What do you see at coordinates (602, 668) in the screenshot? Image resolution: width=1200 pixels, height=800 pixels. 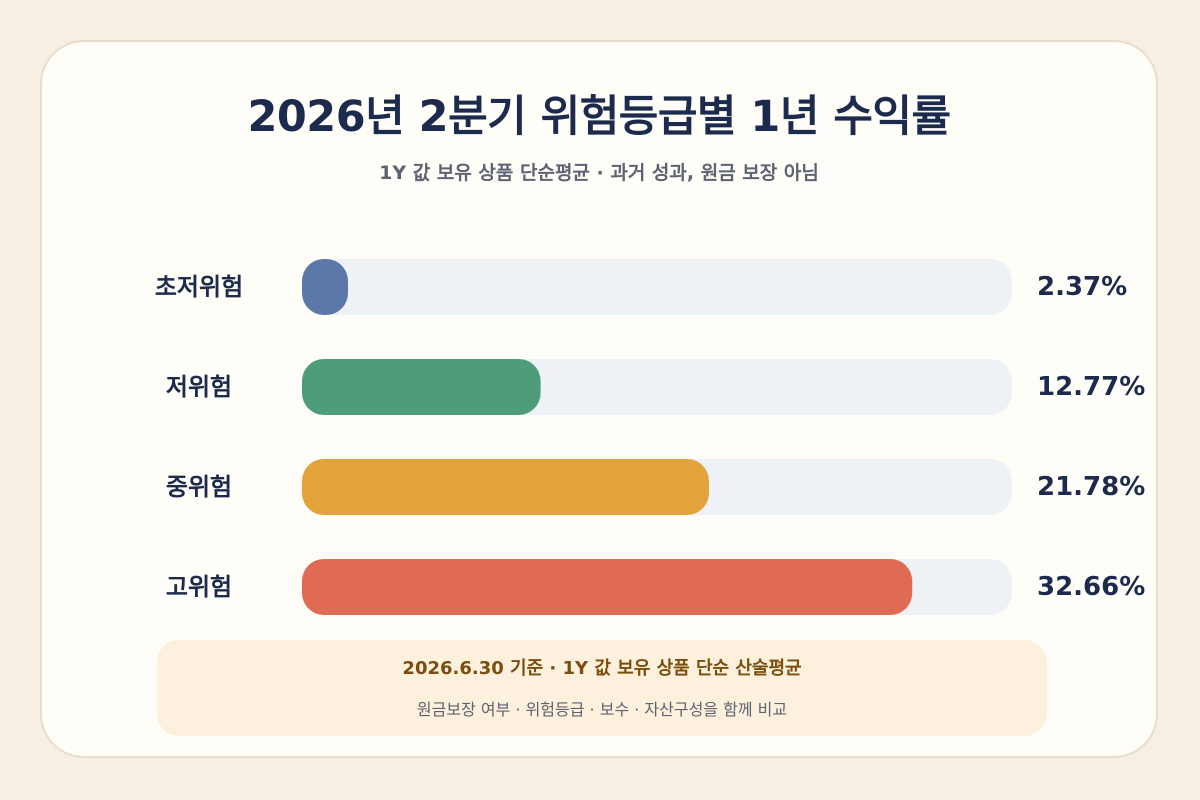 I see `footnote-basis: 2026.6.30 기준 · 1Y 값 보유 상품 단순 산술평균` at bounding box center [602, 668].